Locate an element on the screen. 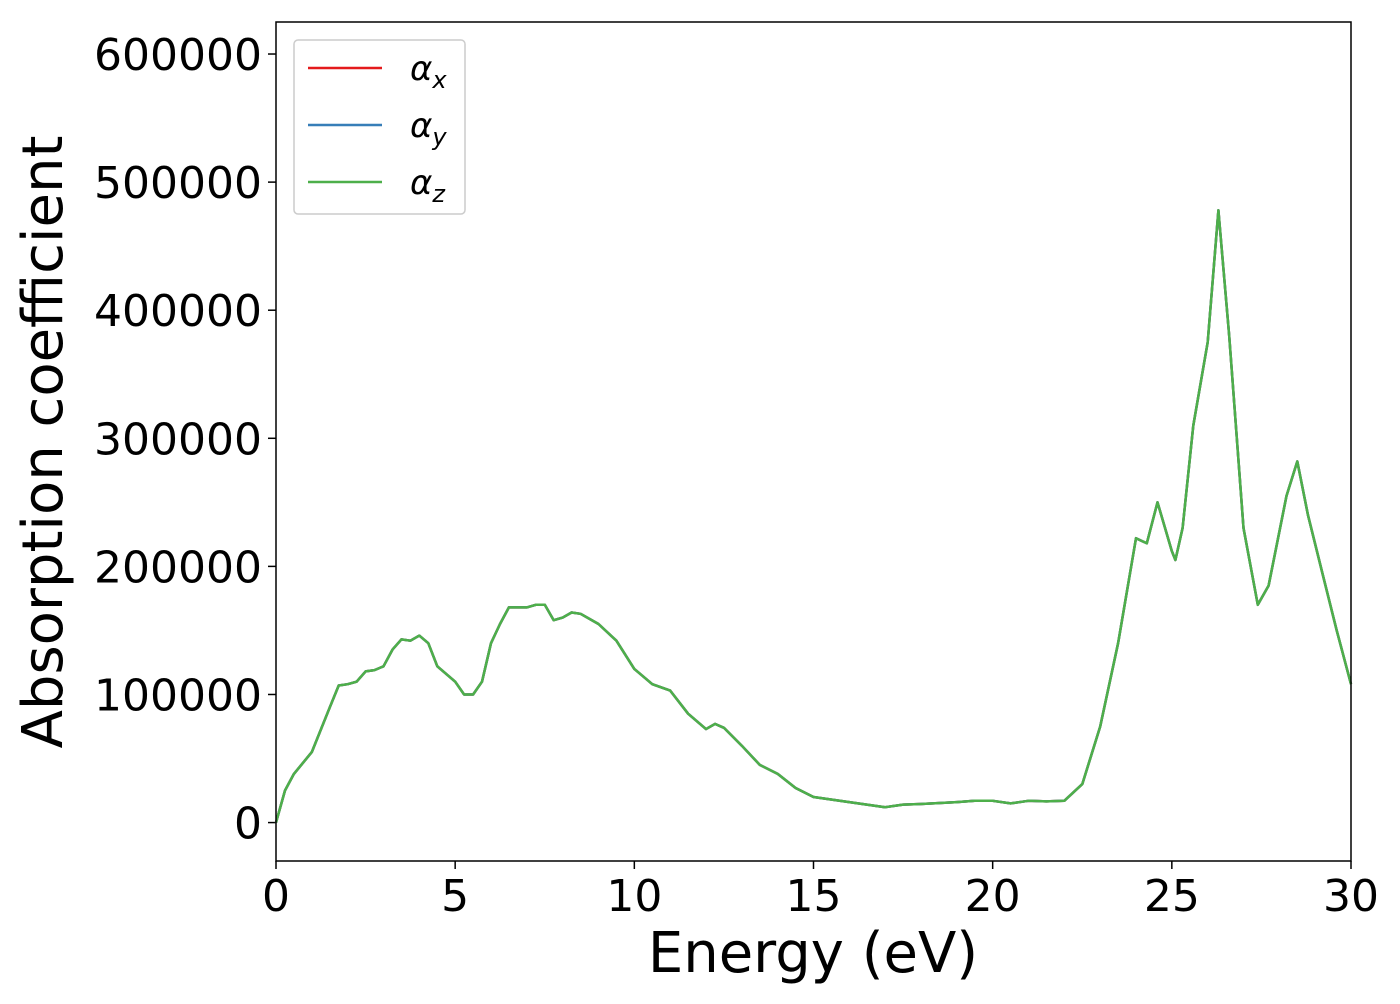  y-tick-label: 200000 is located at coordinates (178, 567).